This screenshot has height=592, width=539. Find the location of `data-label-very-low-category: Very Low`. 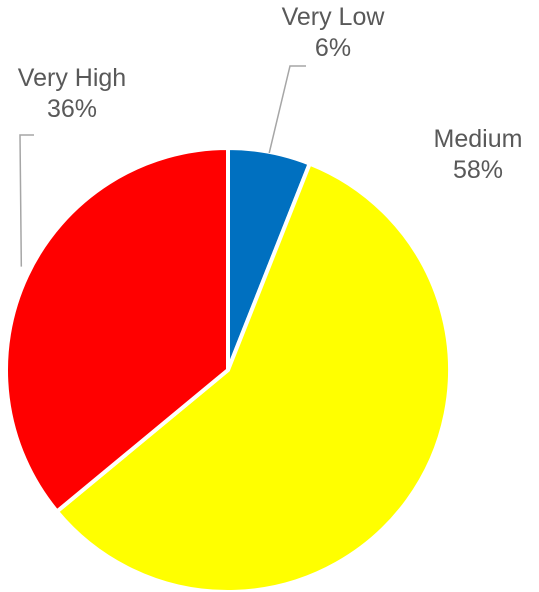

data-label-very-low-category: Very Low is located at coordinates (333, 17).